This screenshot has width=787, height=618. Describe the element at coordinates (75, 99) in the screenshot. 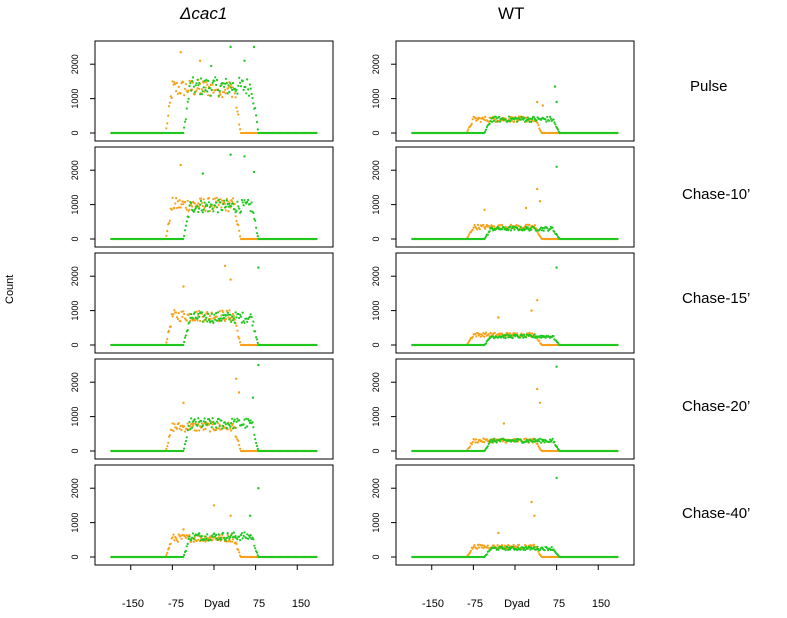

I see `panel-0-ytick-label: 1000` at that location.